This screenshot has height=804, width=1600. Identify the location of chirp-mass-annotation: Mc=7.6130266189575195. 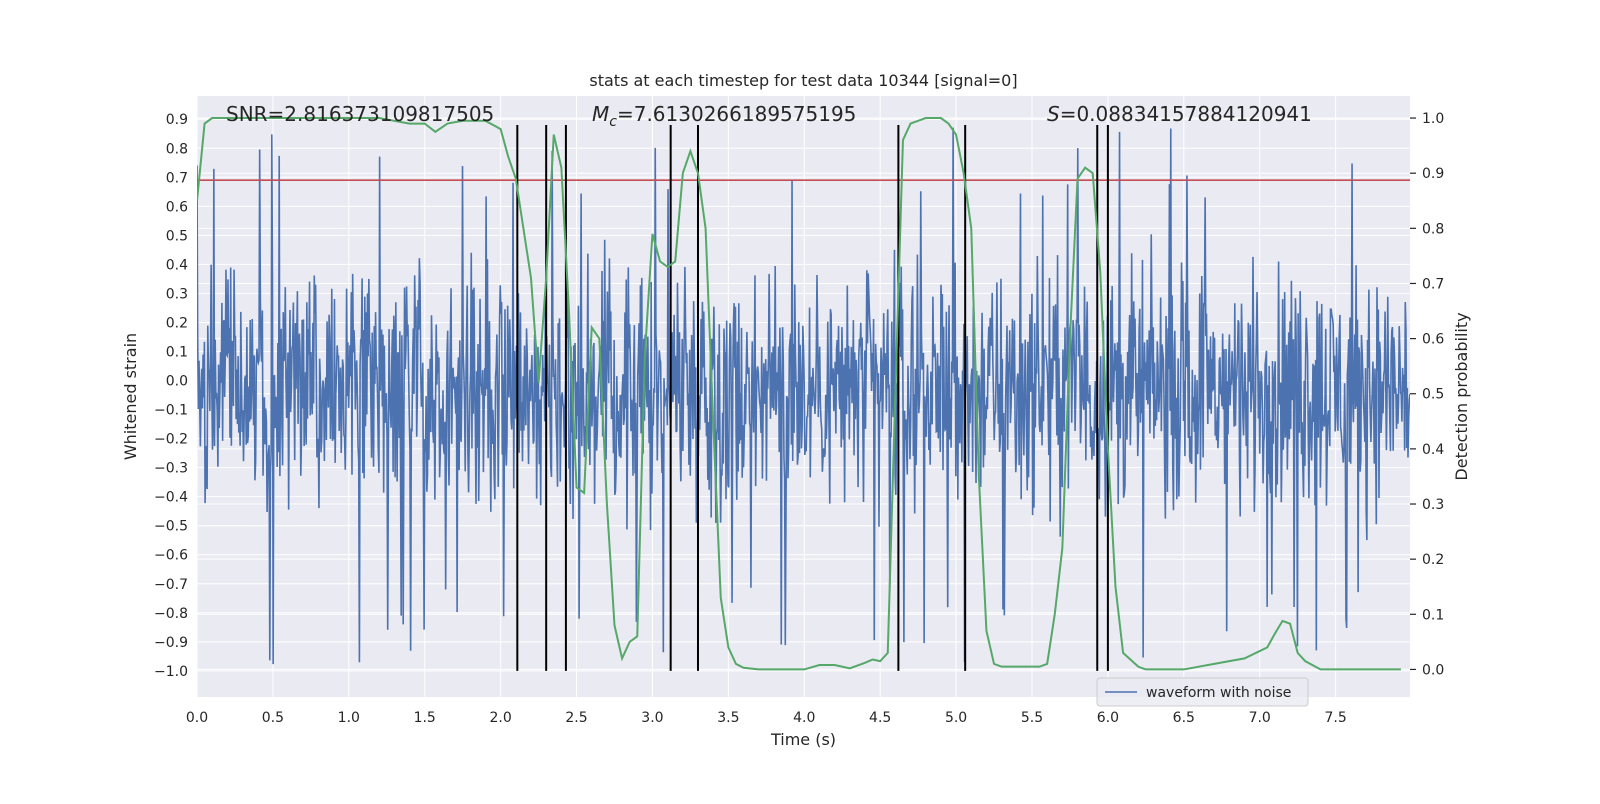
(724, 116).